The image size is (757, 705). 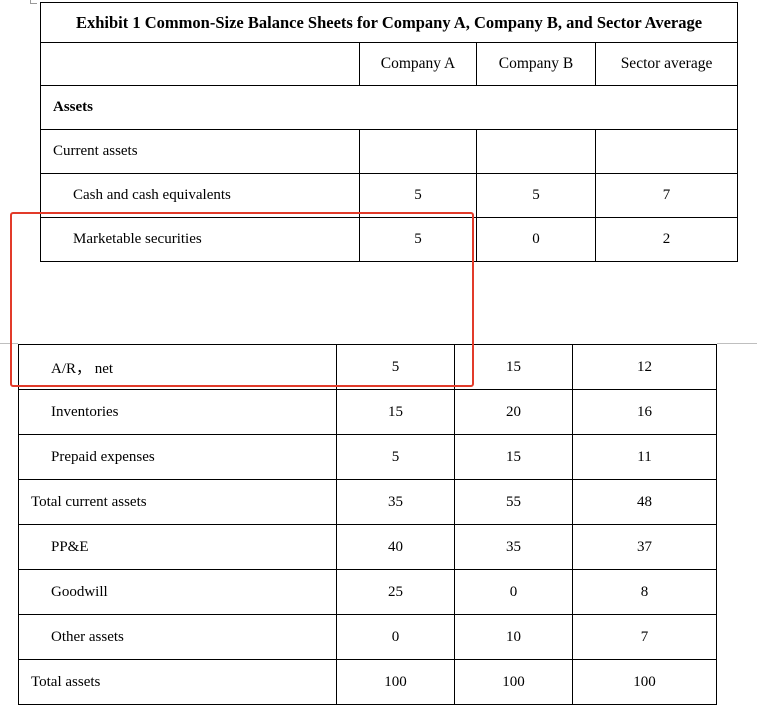 I want to click on row-label: Marketable securities, so click(x=200, y=239).